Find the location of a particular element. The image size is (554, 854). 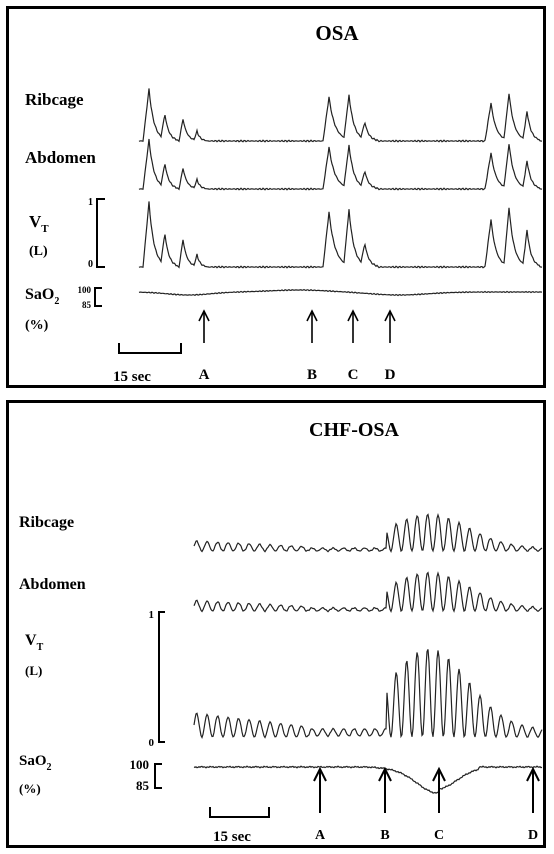

osa-ribcage-label: Ribcage is located at coordinates (54, 99).